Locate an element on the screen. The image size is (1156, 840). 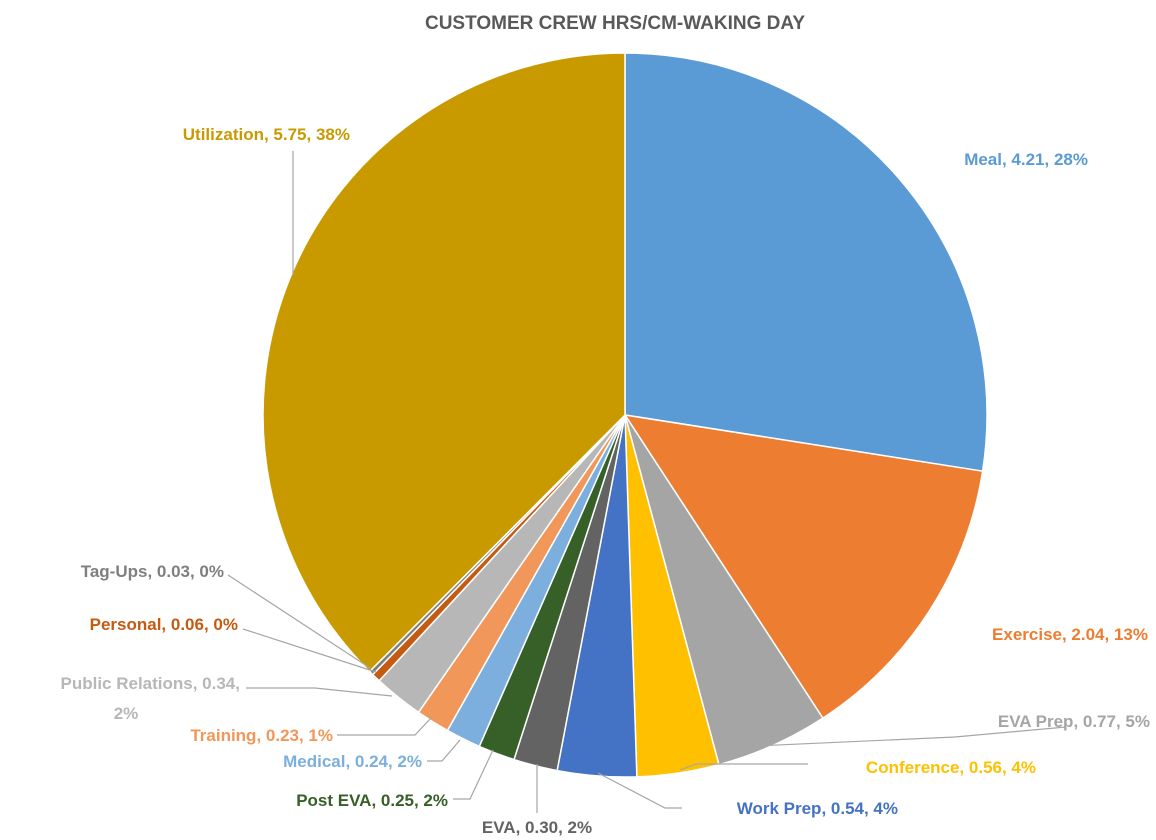
leader-line-medical is located at coordinates (444, 750).